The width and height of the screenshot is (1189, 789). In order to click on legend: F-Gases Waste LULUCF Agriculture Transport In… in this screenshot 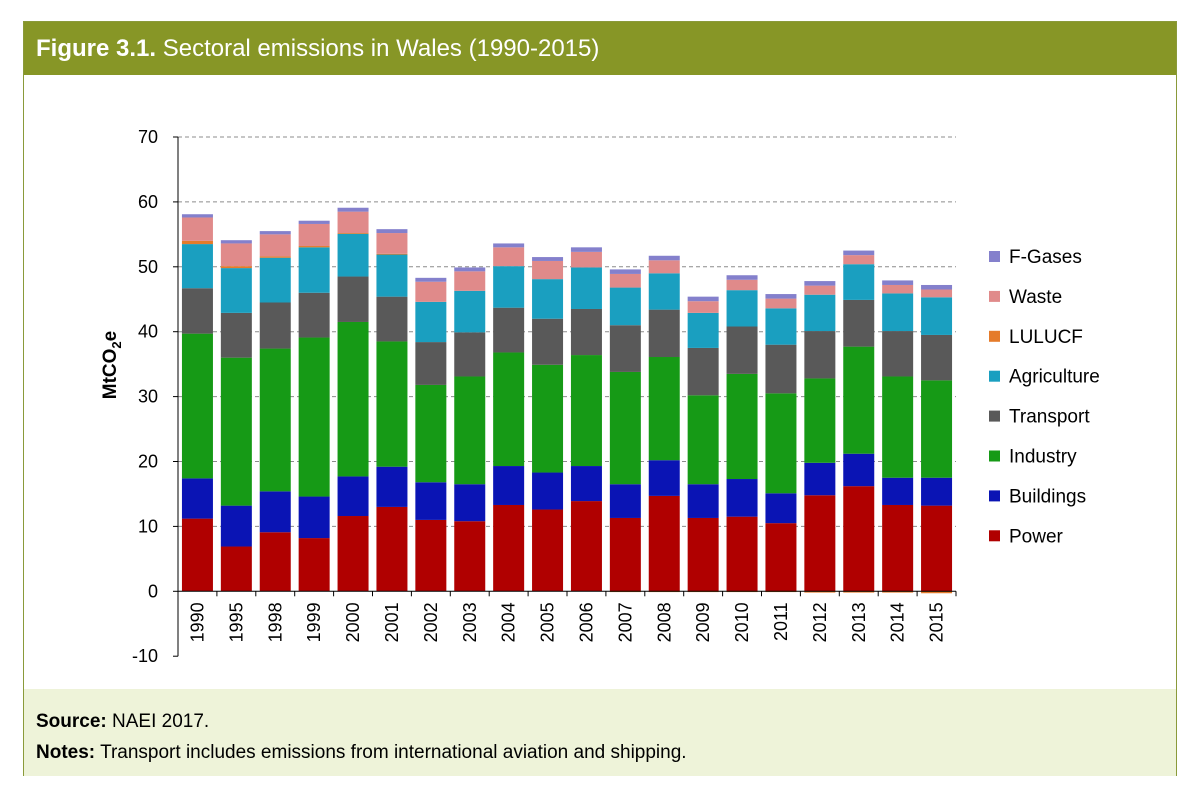, I will do `click(1044, 397)`.